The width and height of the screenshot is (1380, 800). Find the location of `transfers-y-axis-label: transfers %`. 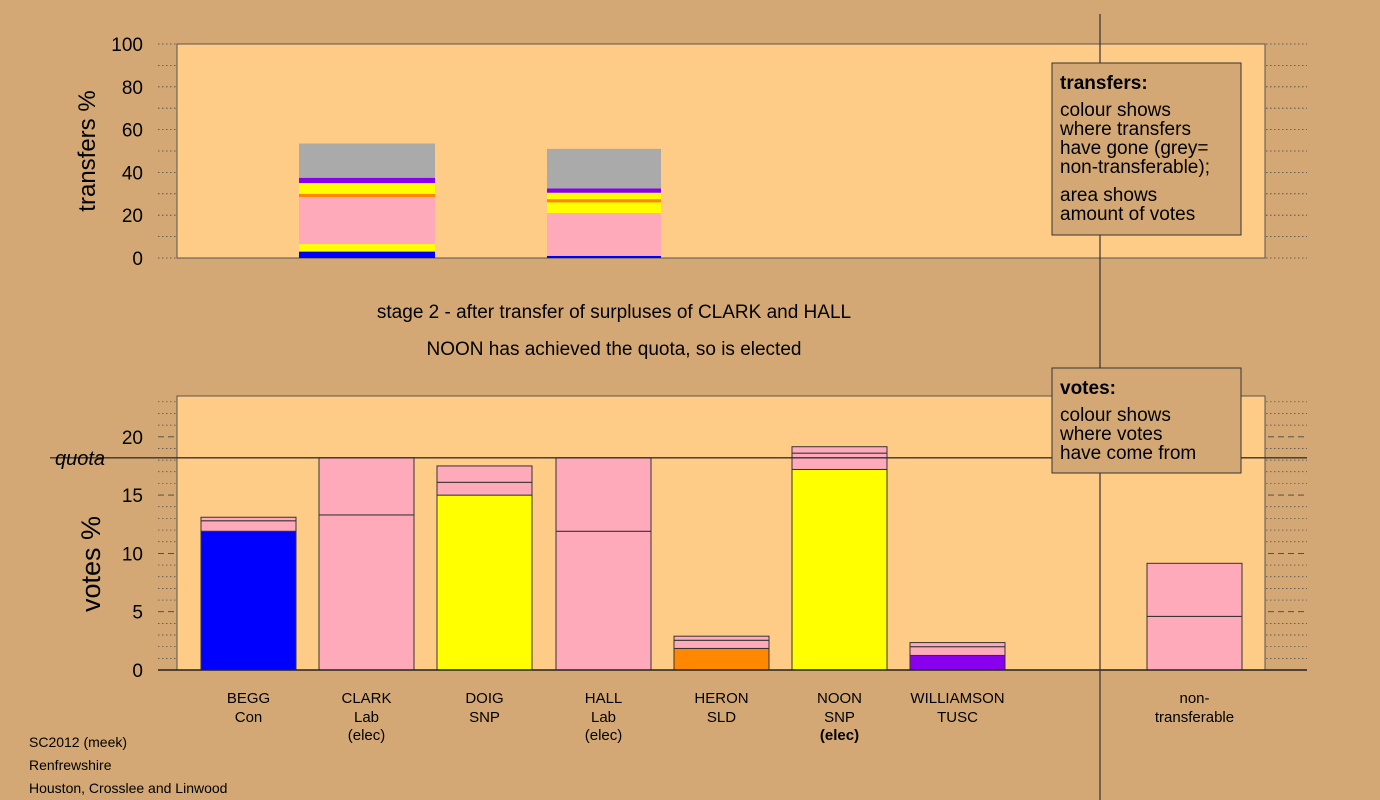

transfers-y-axis-label: transfers % is located at coordinates (87, 150).